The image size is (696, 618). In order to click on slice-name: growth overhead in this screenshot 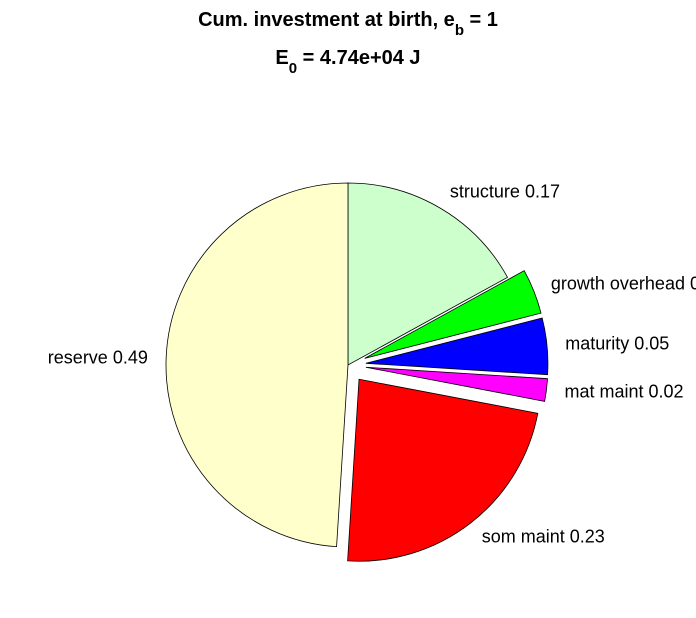, I will do `click(618, 283)`.